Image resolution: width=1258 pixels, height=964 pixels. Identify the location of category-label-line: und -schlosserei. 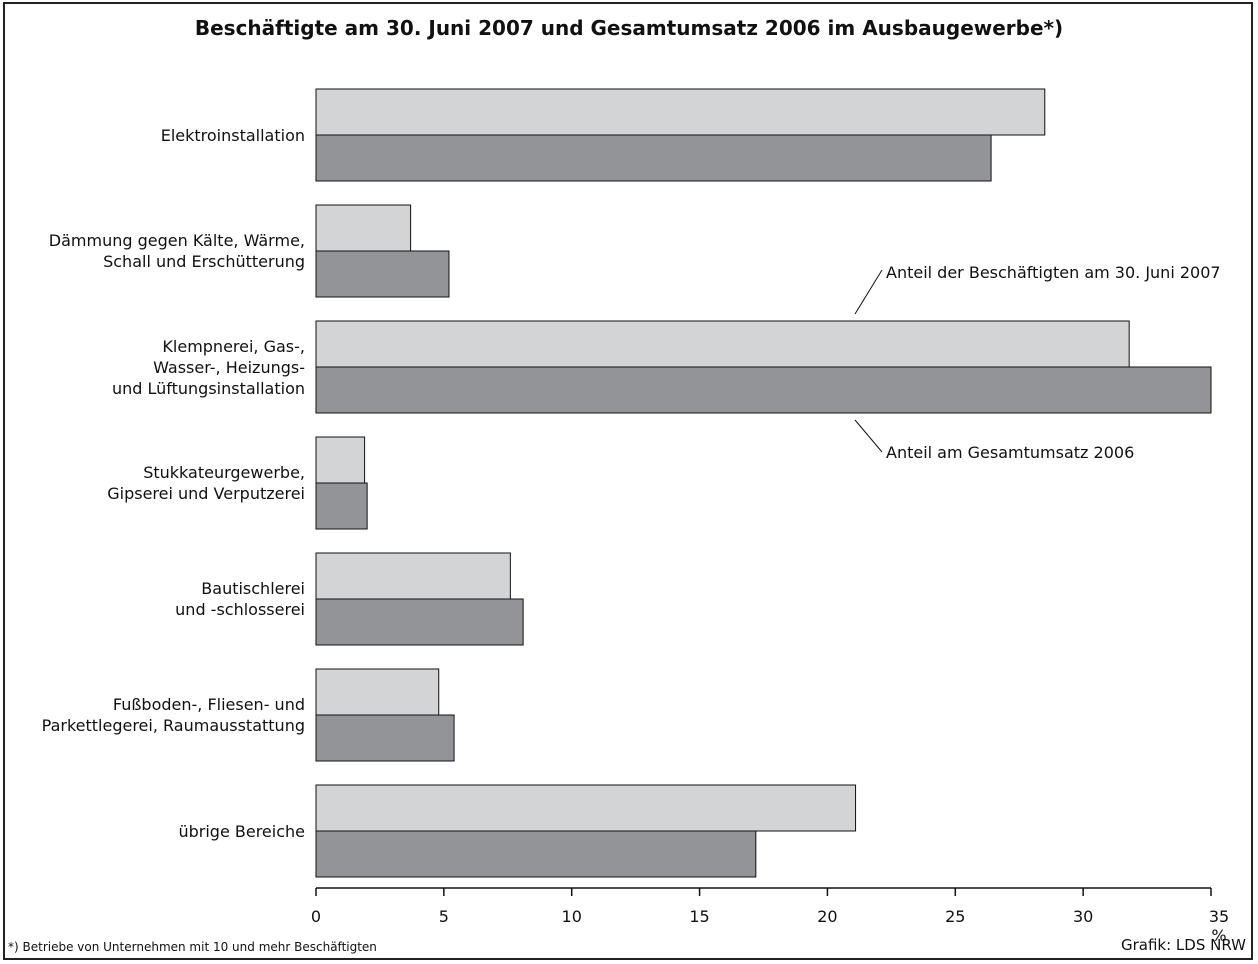
(240, 609).